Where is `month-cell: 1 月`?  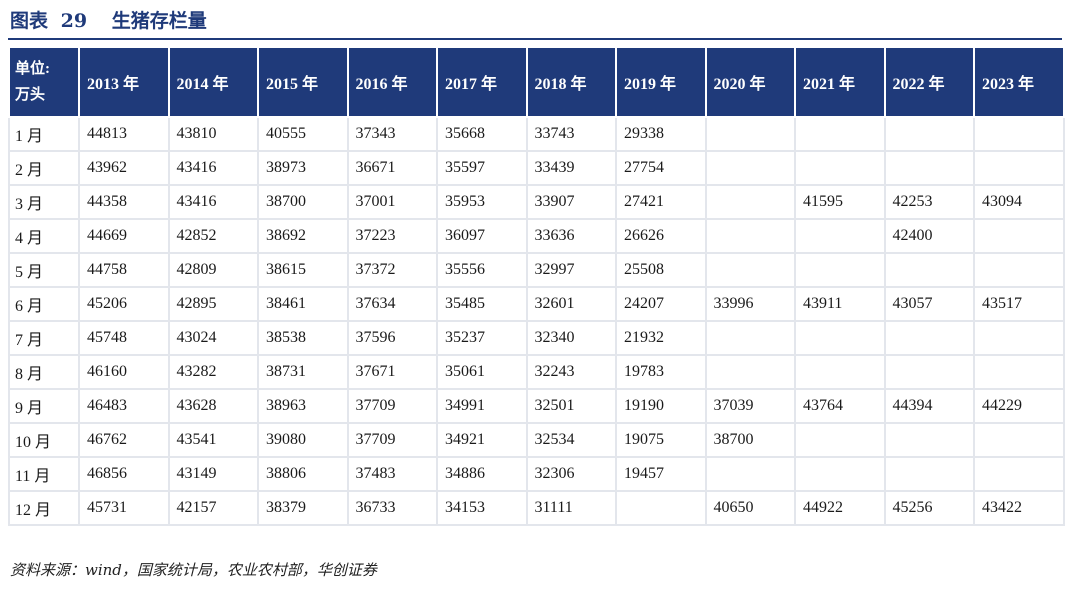
month-cell: 1 月 is located at coordinates (44, 134).